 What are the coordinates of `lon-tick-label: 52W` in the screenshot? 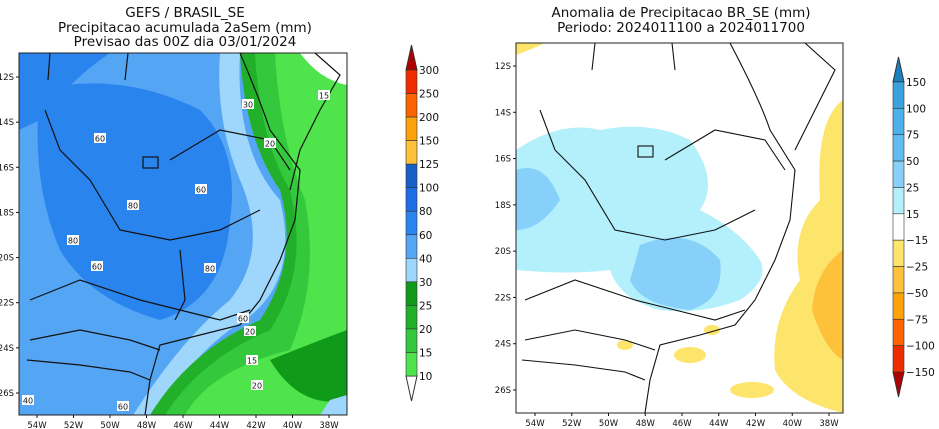 It's located at (572, 424).